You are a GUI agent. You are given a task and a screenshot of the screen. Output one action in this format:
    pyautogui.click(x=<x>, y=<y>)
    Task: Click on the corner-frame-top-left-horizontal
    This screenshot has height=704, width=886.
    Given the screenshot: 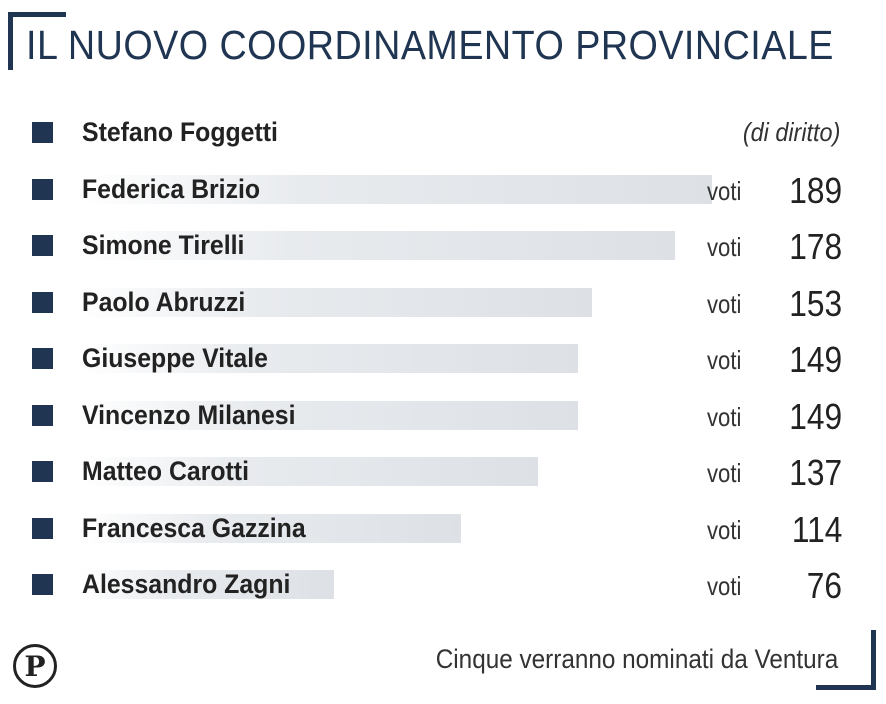 What is the action you would take?
    pyautogui.click(x=37, y=14)
    